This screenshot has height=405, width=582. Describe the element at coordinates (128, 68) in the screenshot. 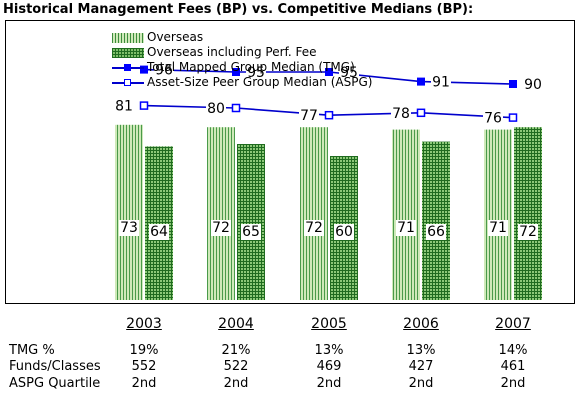

I see `legend-swatch-tmg` at that location.